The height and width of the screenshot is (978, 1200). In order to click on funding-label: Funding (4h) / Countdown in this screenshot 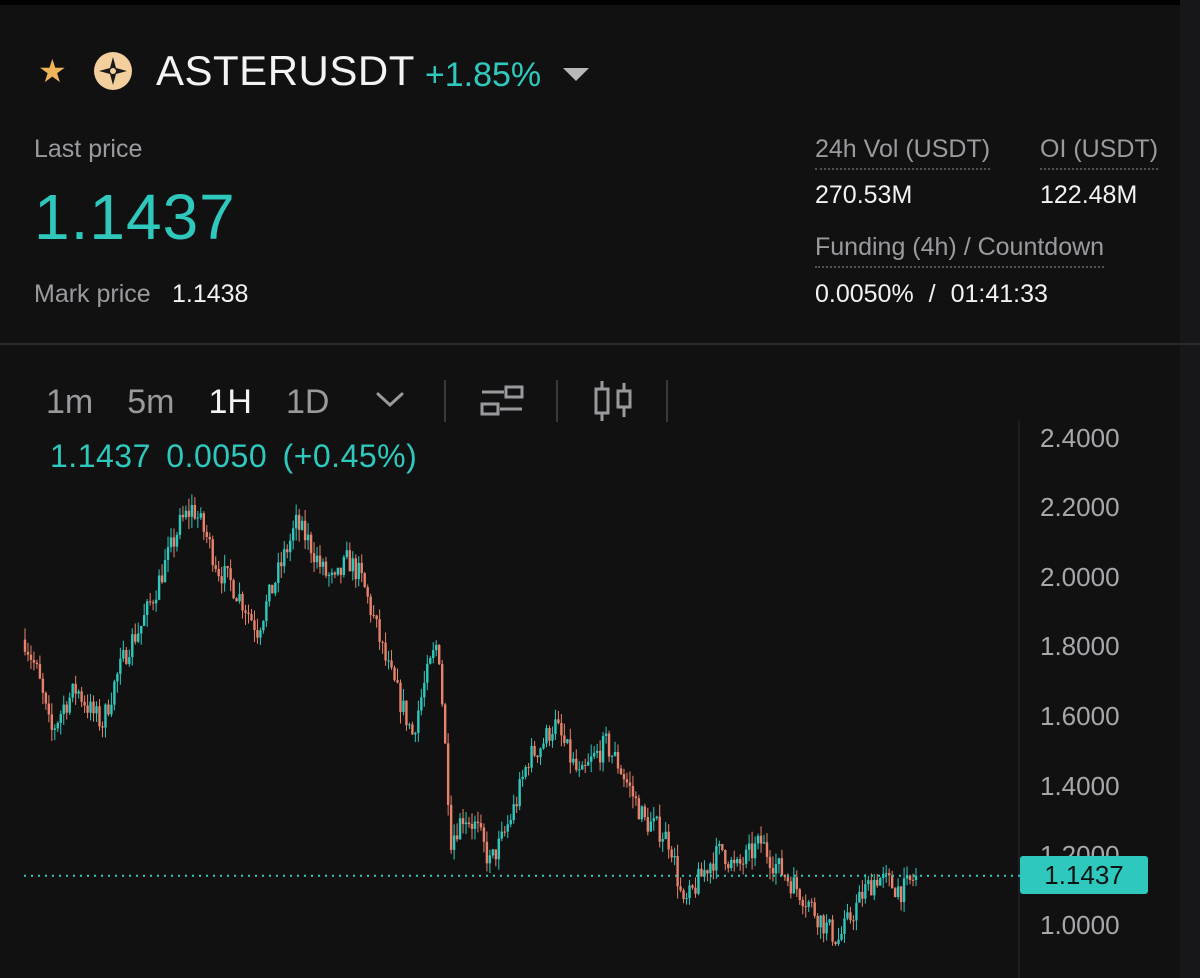, I will do `click(960, 250)`.